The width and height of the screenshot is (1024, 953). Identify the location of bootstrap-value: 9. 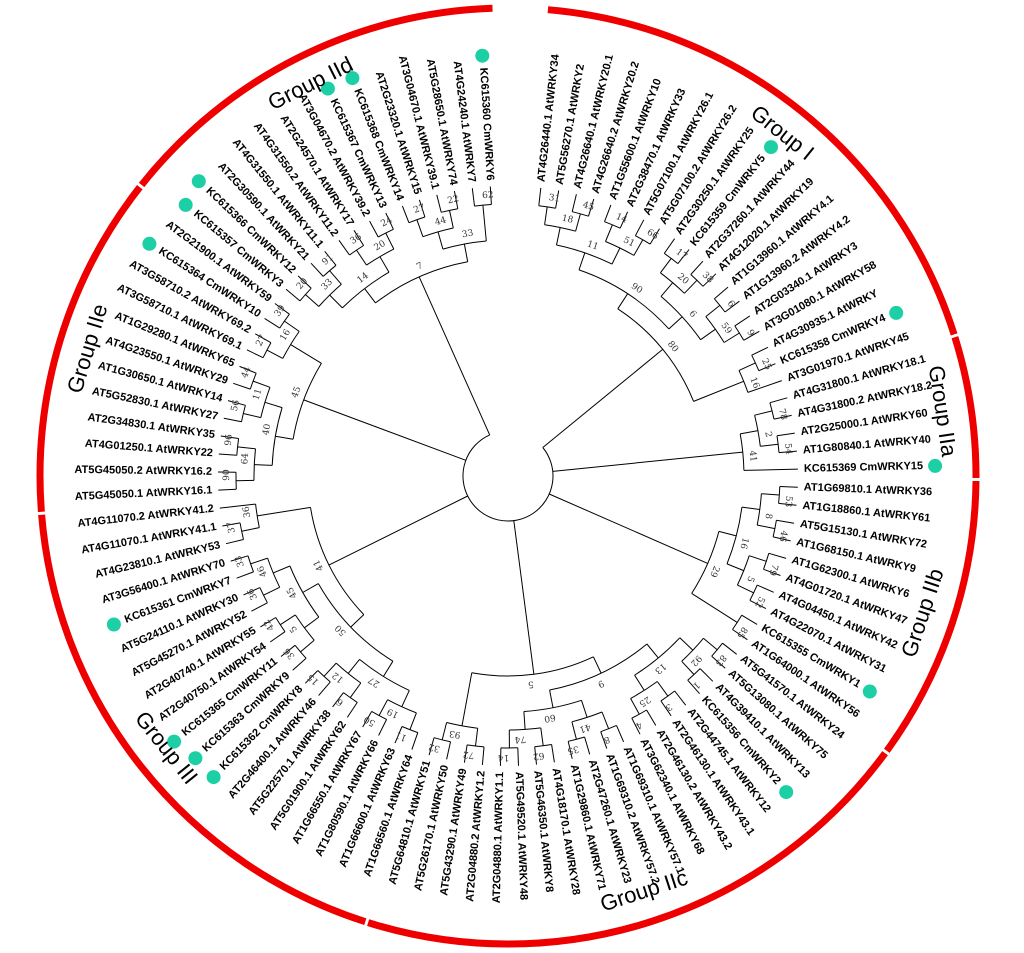
(601, 683).